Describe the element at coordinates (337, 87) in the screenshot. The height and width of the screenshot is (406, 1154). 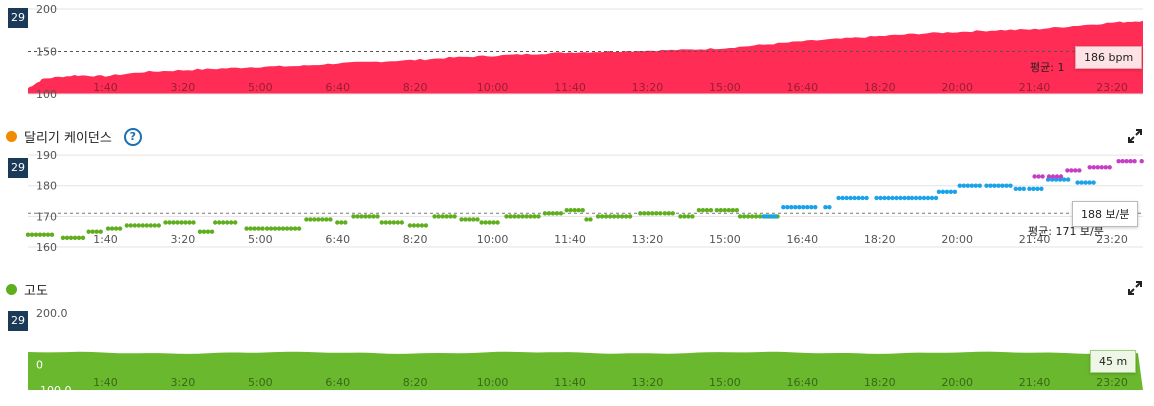
I see `x-tick-label: 6:40` at that location.